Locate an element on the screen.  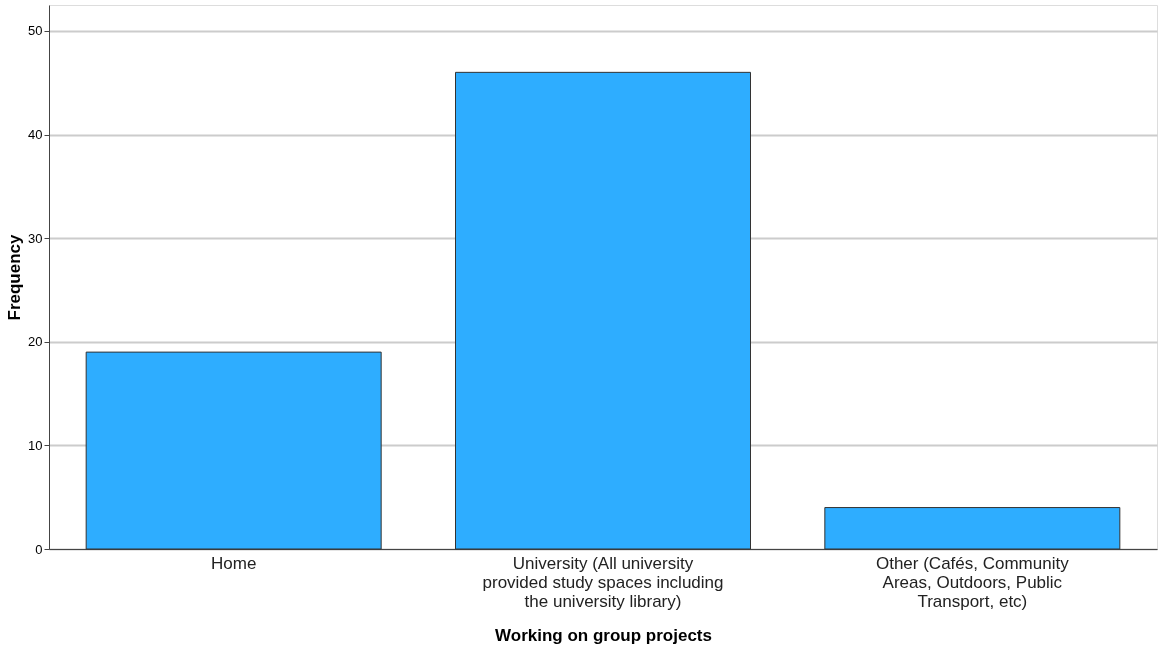
y-tick-label: 0 is located at coordinates (39, 549).